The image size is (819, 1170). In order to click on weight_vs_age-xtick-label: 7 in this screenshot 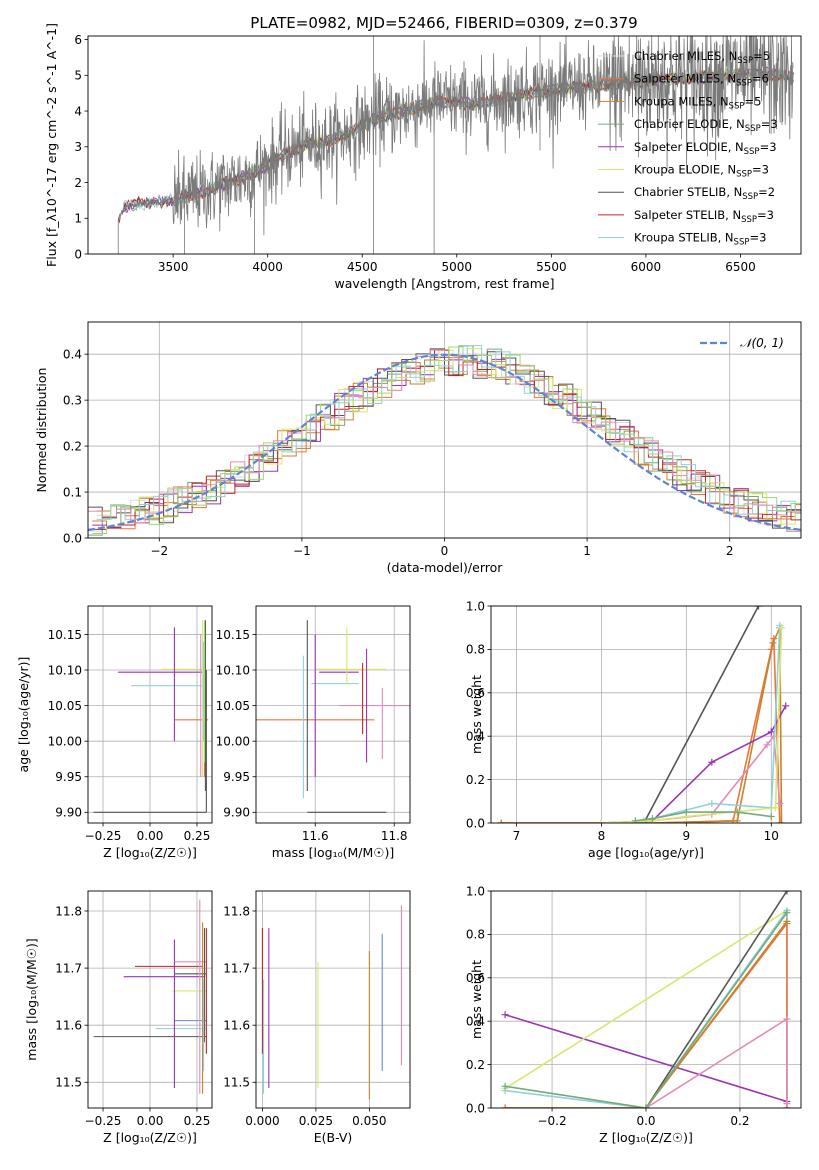, I will do `click(517, 836)`.